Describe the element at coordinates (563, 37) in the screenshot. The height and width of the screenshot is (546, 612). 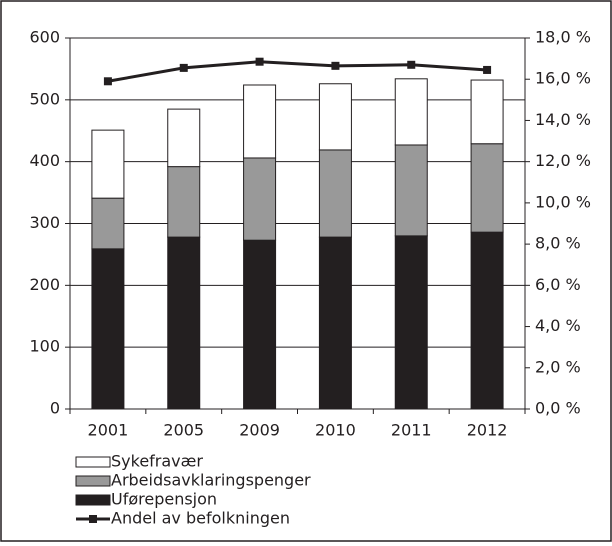
I see `y2-tick-label: 18,0 %` at that location.